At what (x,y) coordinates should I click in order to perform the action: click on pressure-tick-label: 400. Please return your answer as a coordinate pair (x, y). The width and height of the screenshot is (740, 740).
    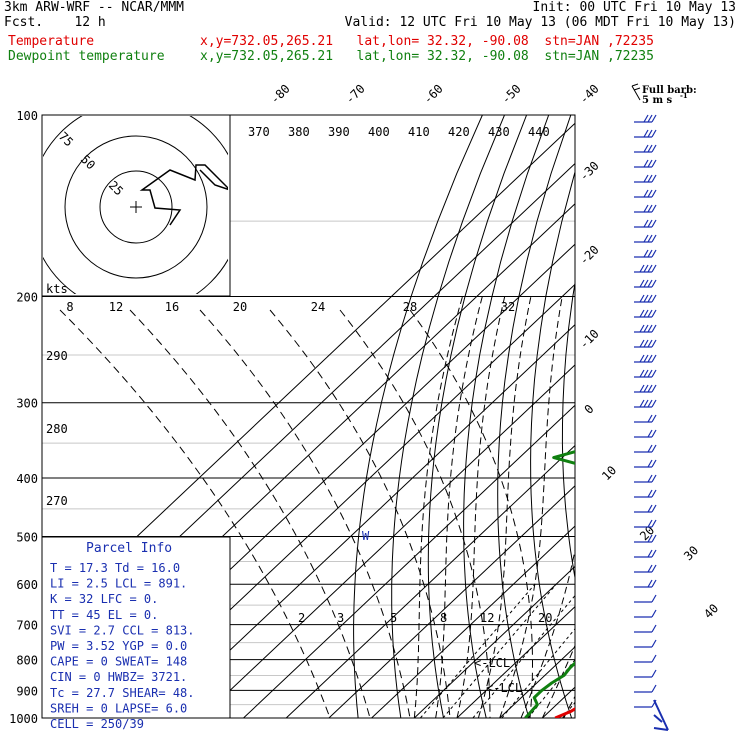
    Looking at the image, I should click on (27, 479).